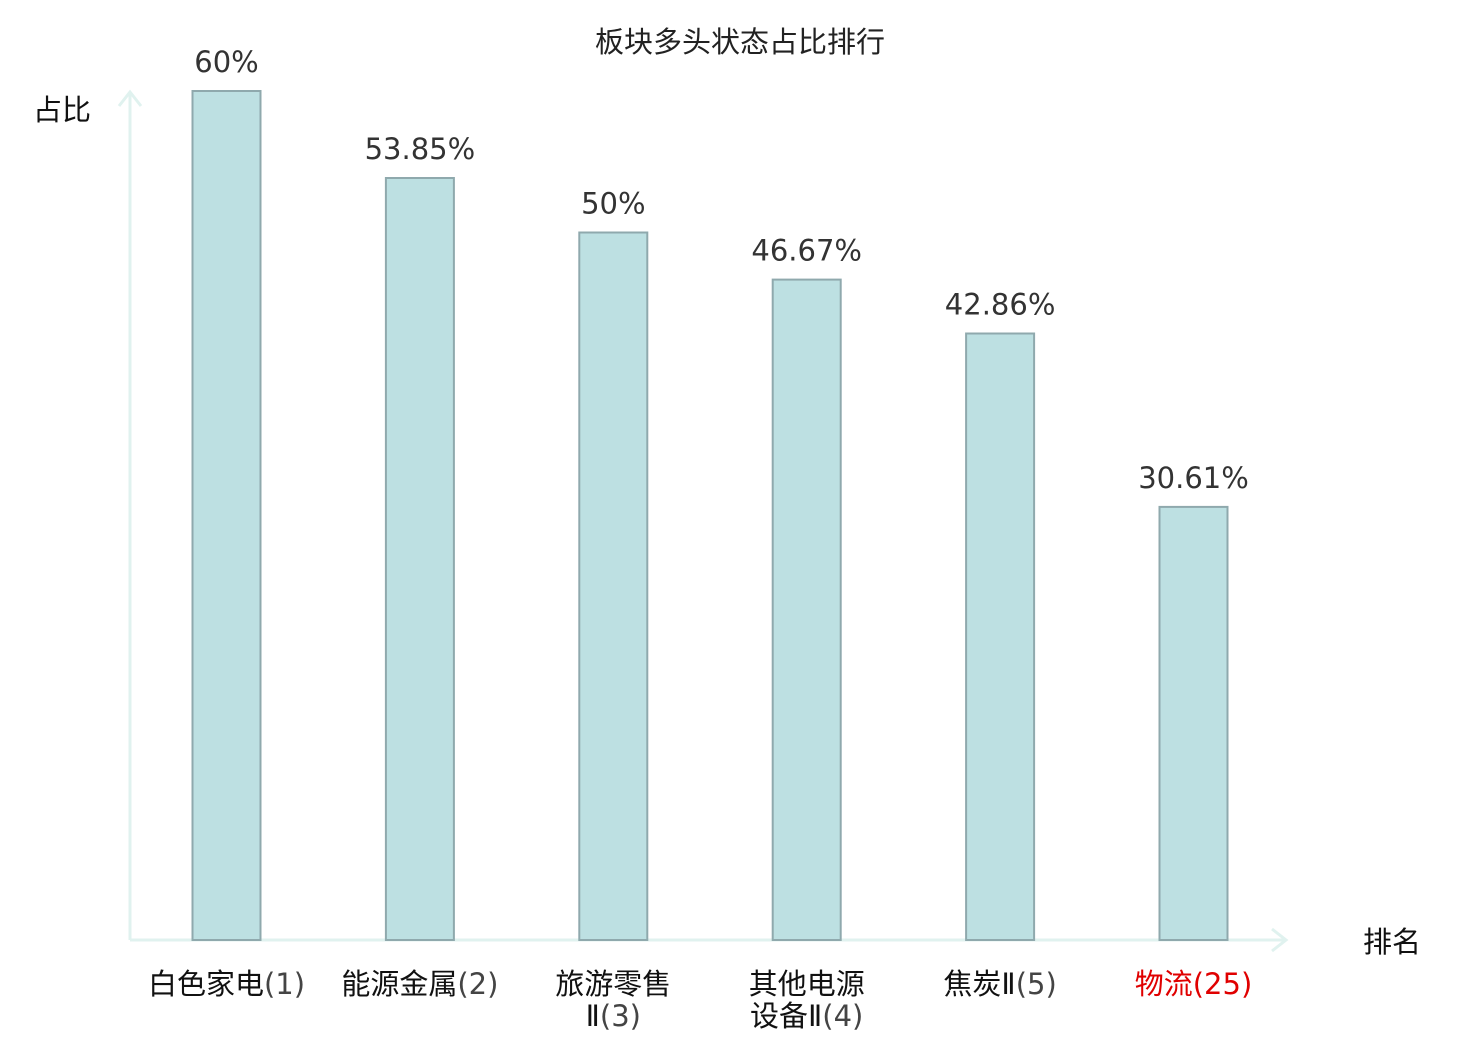  I want to click on x-axis-label: 排名, so click(1392, 942).